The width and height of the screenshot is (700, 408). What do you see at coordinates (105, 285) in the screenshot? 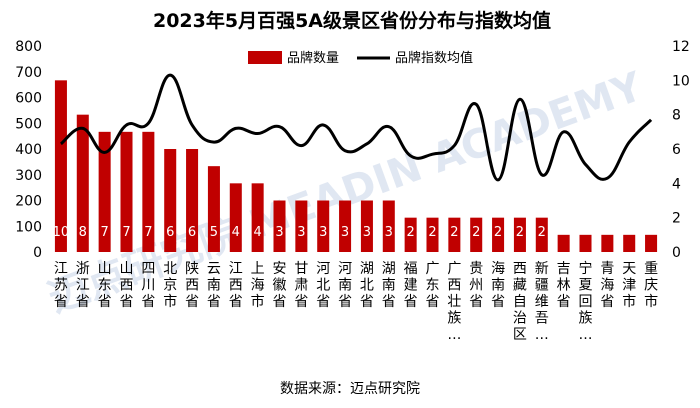
I see `x-tick-label: 山东省` at bounding box center [105, 285].